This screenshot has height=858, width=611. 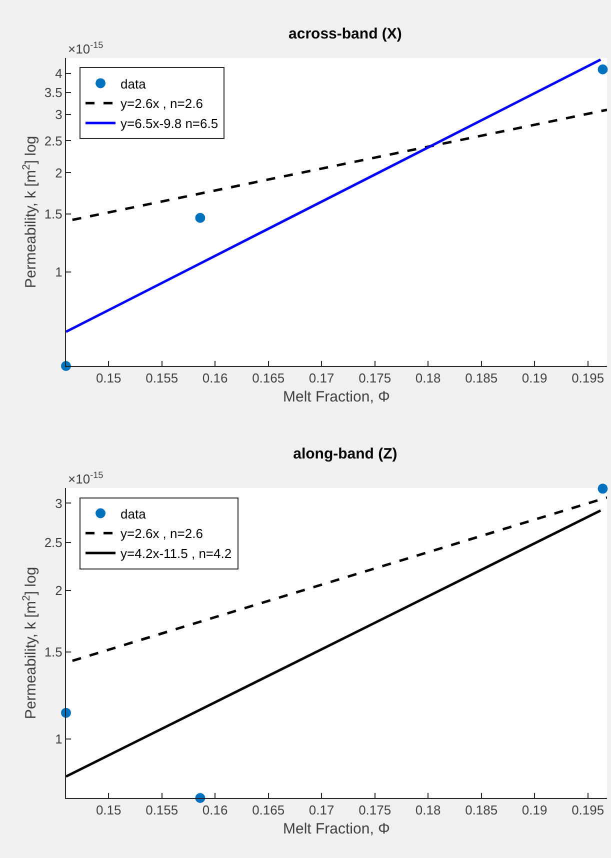 What do you see at coordinates (176, 554) in the screenshot?
I see `legend-label: y=4.2x-11.5 , n=4.2` at bounding box center [176, 554].